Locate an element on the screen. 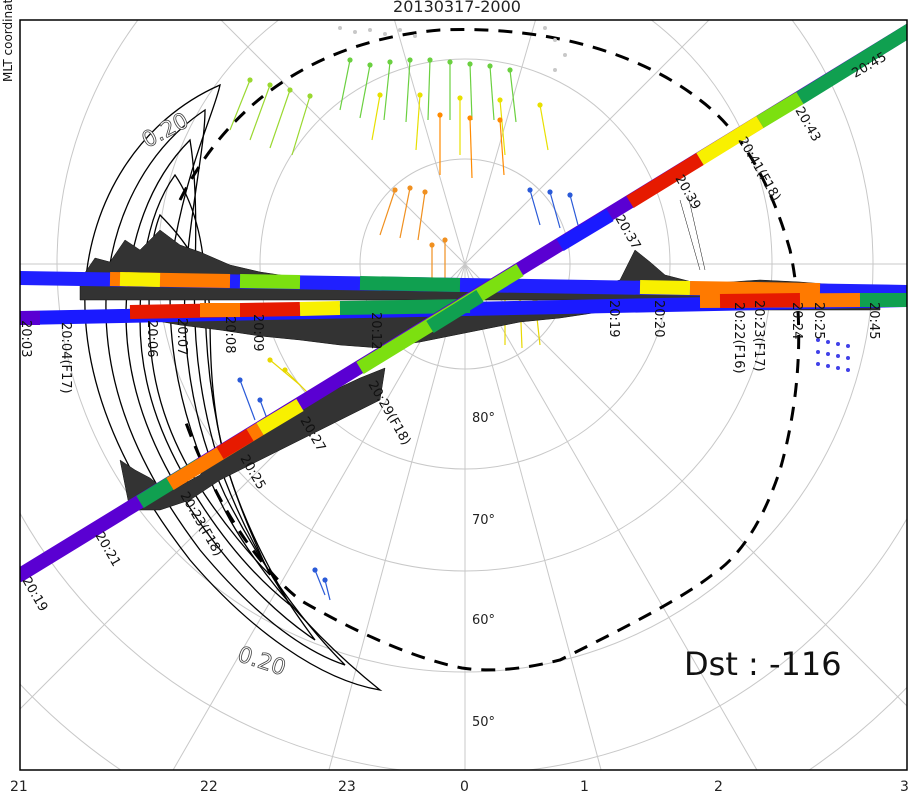 This screenshot has height=794, width=914. mlt-tick-label: 2 is located at coordinates (718, 786).